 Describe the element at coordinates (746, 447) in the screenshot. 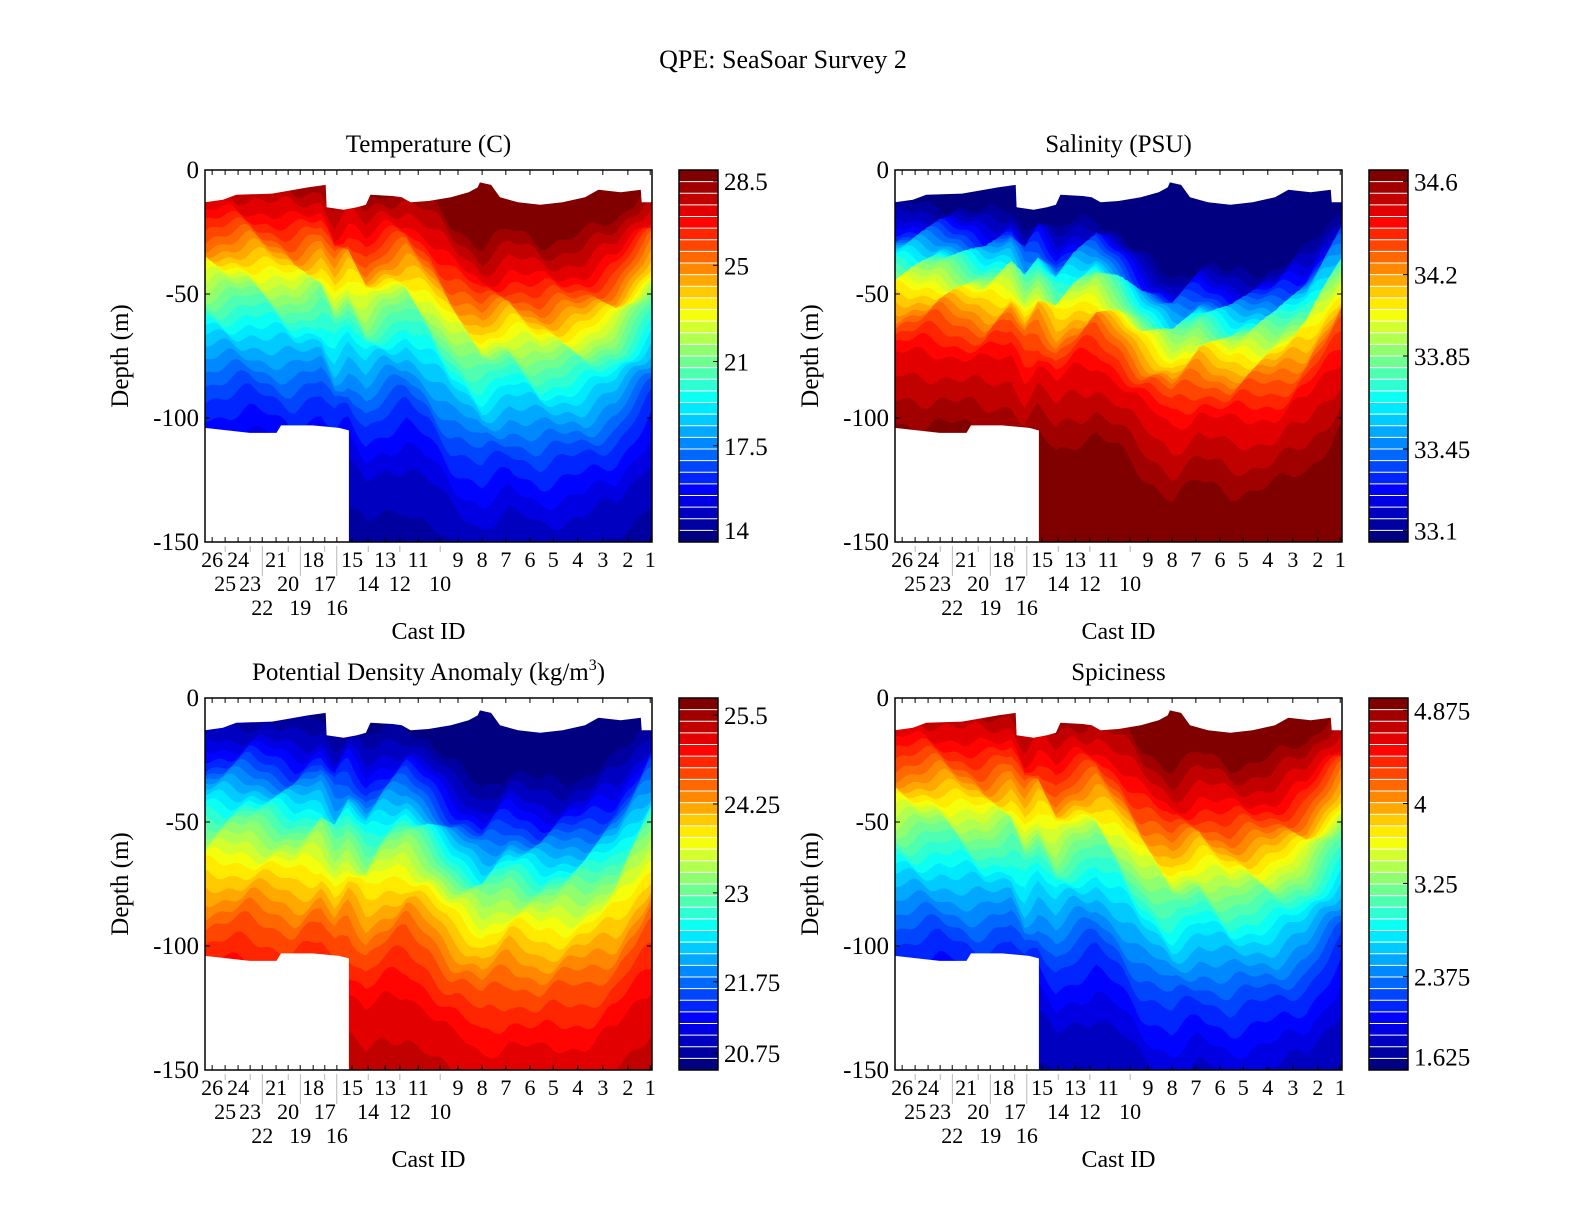

I see `colorbar-tick-label: 17.5` at that location.